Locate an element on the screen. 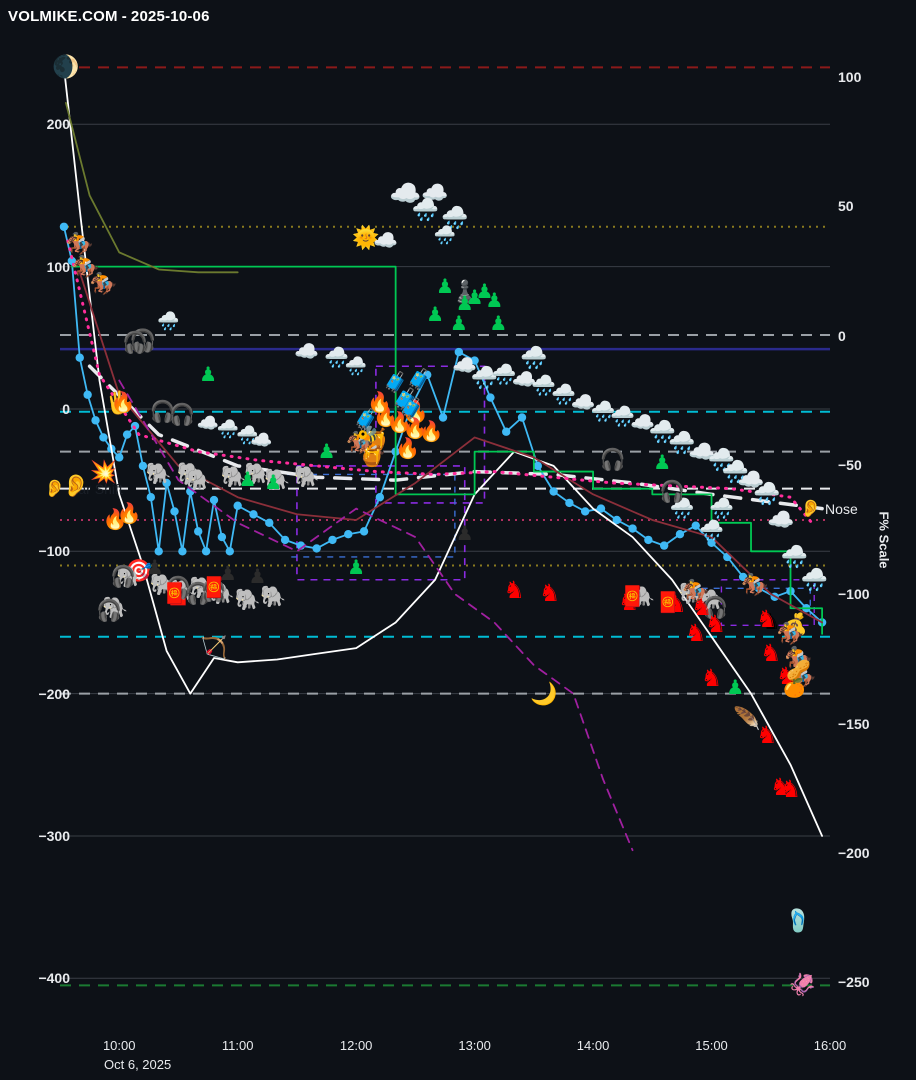  y-axis-left-tick: −100 is located at coordinates (54, 551).